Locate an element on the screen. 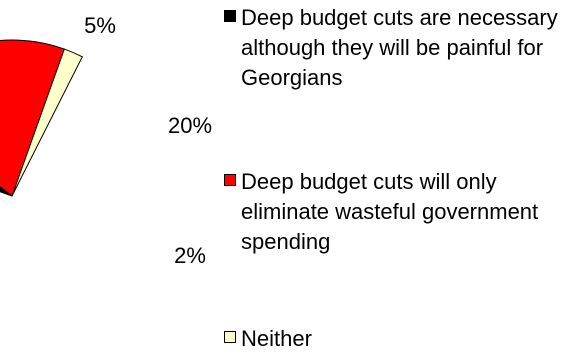 This screenshot has height=354, width=588. legend-label: Neither is located at coordinates (276, 338).